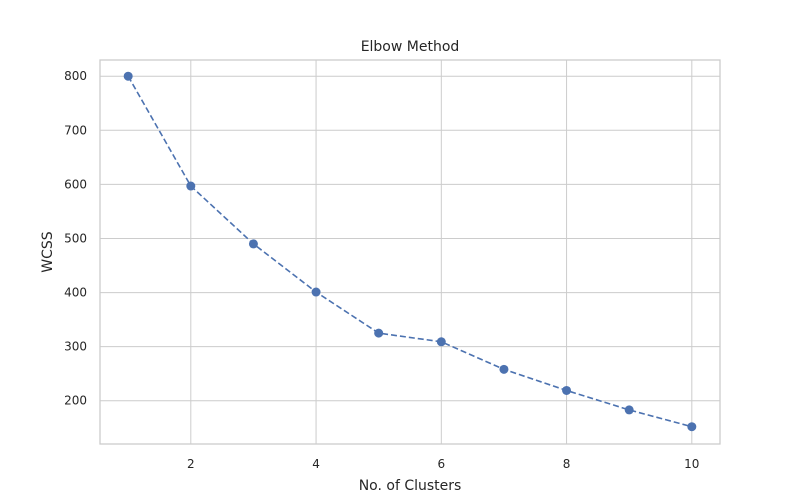 The image size is (800, 504). Describe the element at coordinates (75, 238) in the screenshot. I see `y-tick-label: 500` at that location.